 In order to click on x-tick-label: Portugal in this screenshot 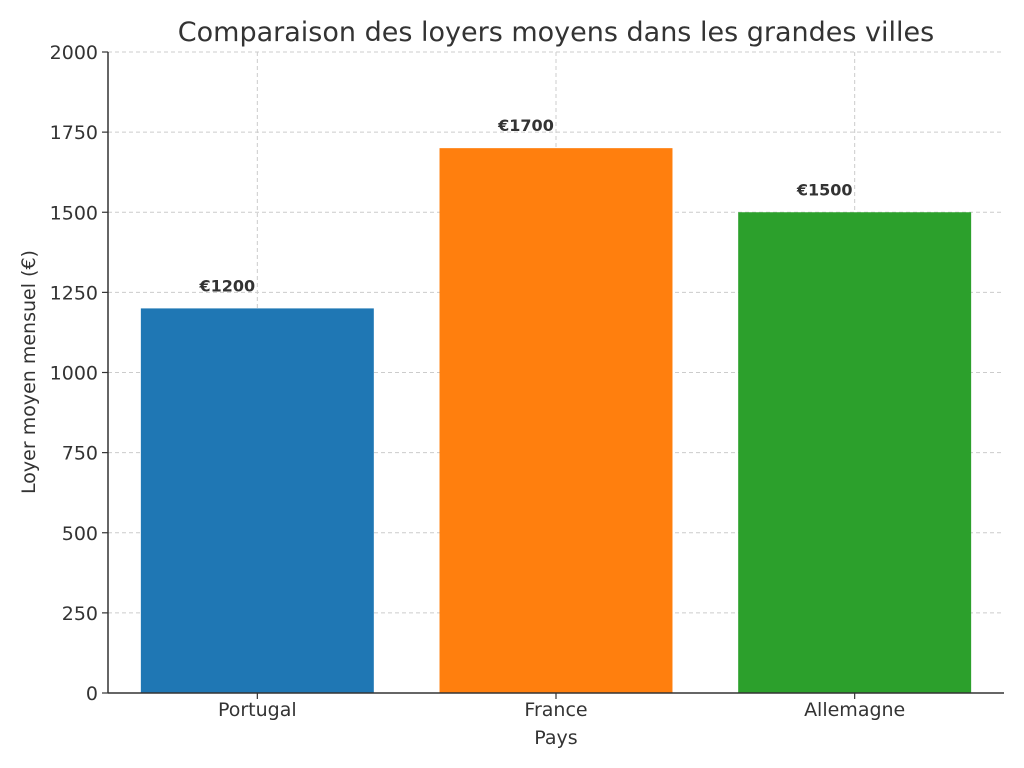, I will do `click(257, 710)`.